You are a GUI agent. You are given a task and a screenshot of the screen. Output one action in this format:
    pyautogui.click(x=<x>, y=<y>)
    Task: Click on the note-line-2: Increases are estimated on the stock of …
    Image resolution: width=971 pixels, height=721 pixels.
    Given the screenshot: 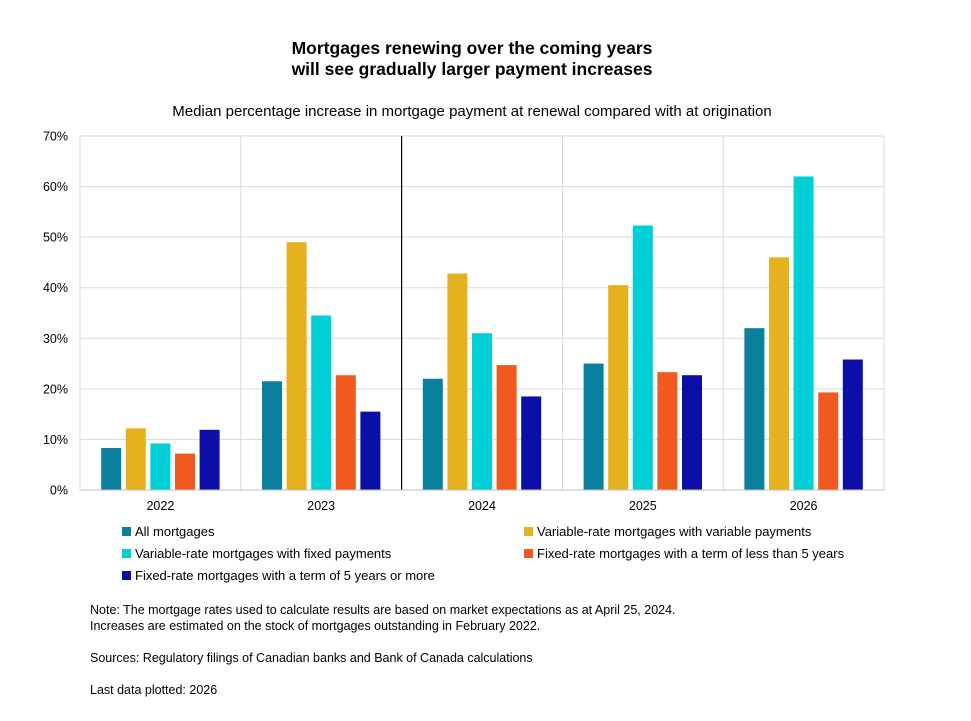 What is the action you would take?
    pyautogui.click(x=315, y=626)
    